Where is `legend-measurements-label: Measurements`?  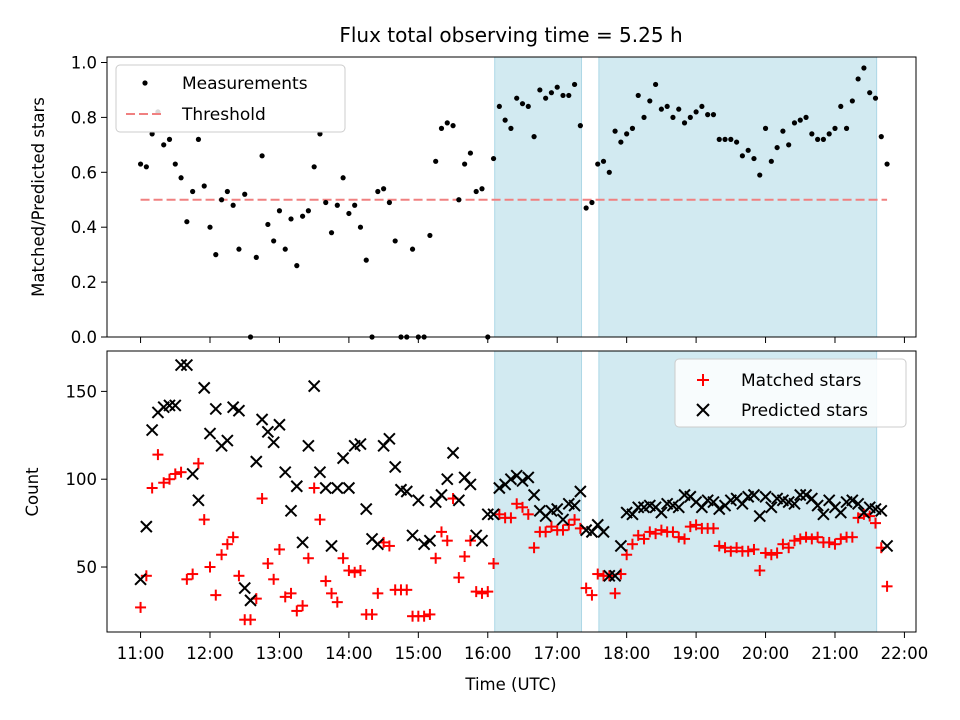
legend-measurements-label: Measurements is located at coordinates (245, 84).